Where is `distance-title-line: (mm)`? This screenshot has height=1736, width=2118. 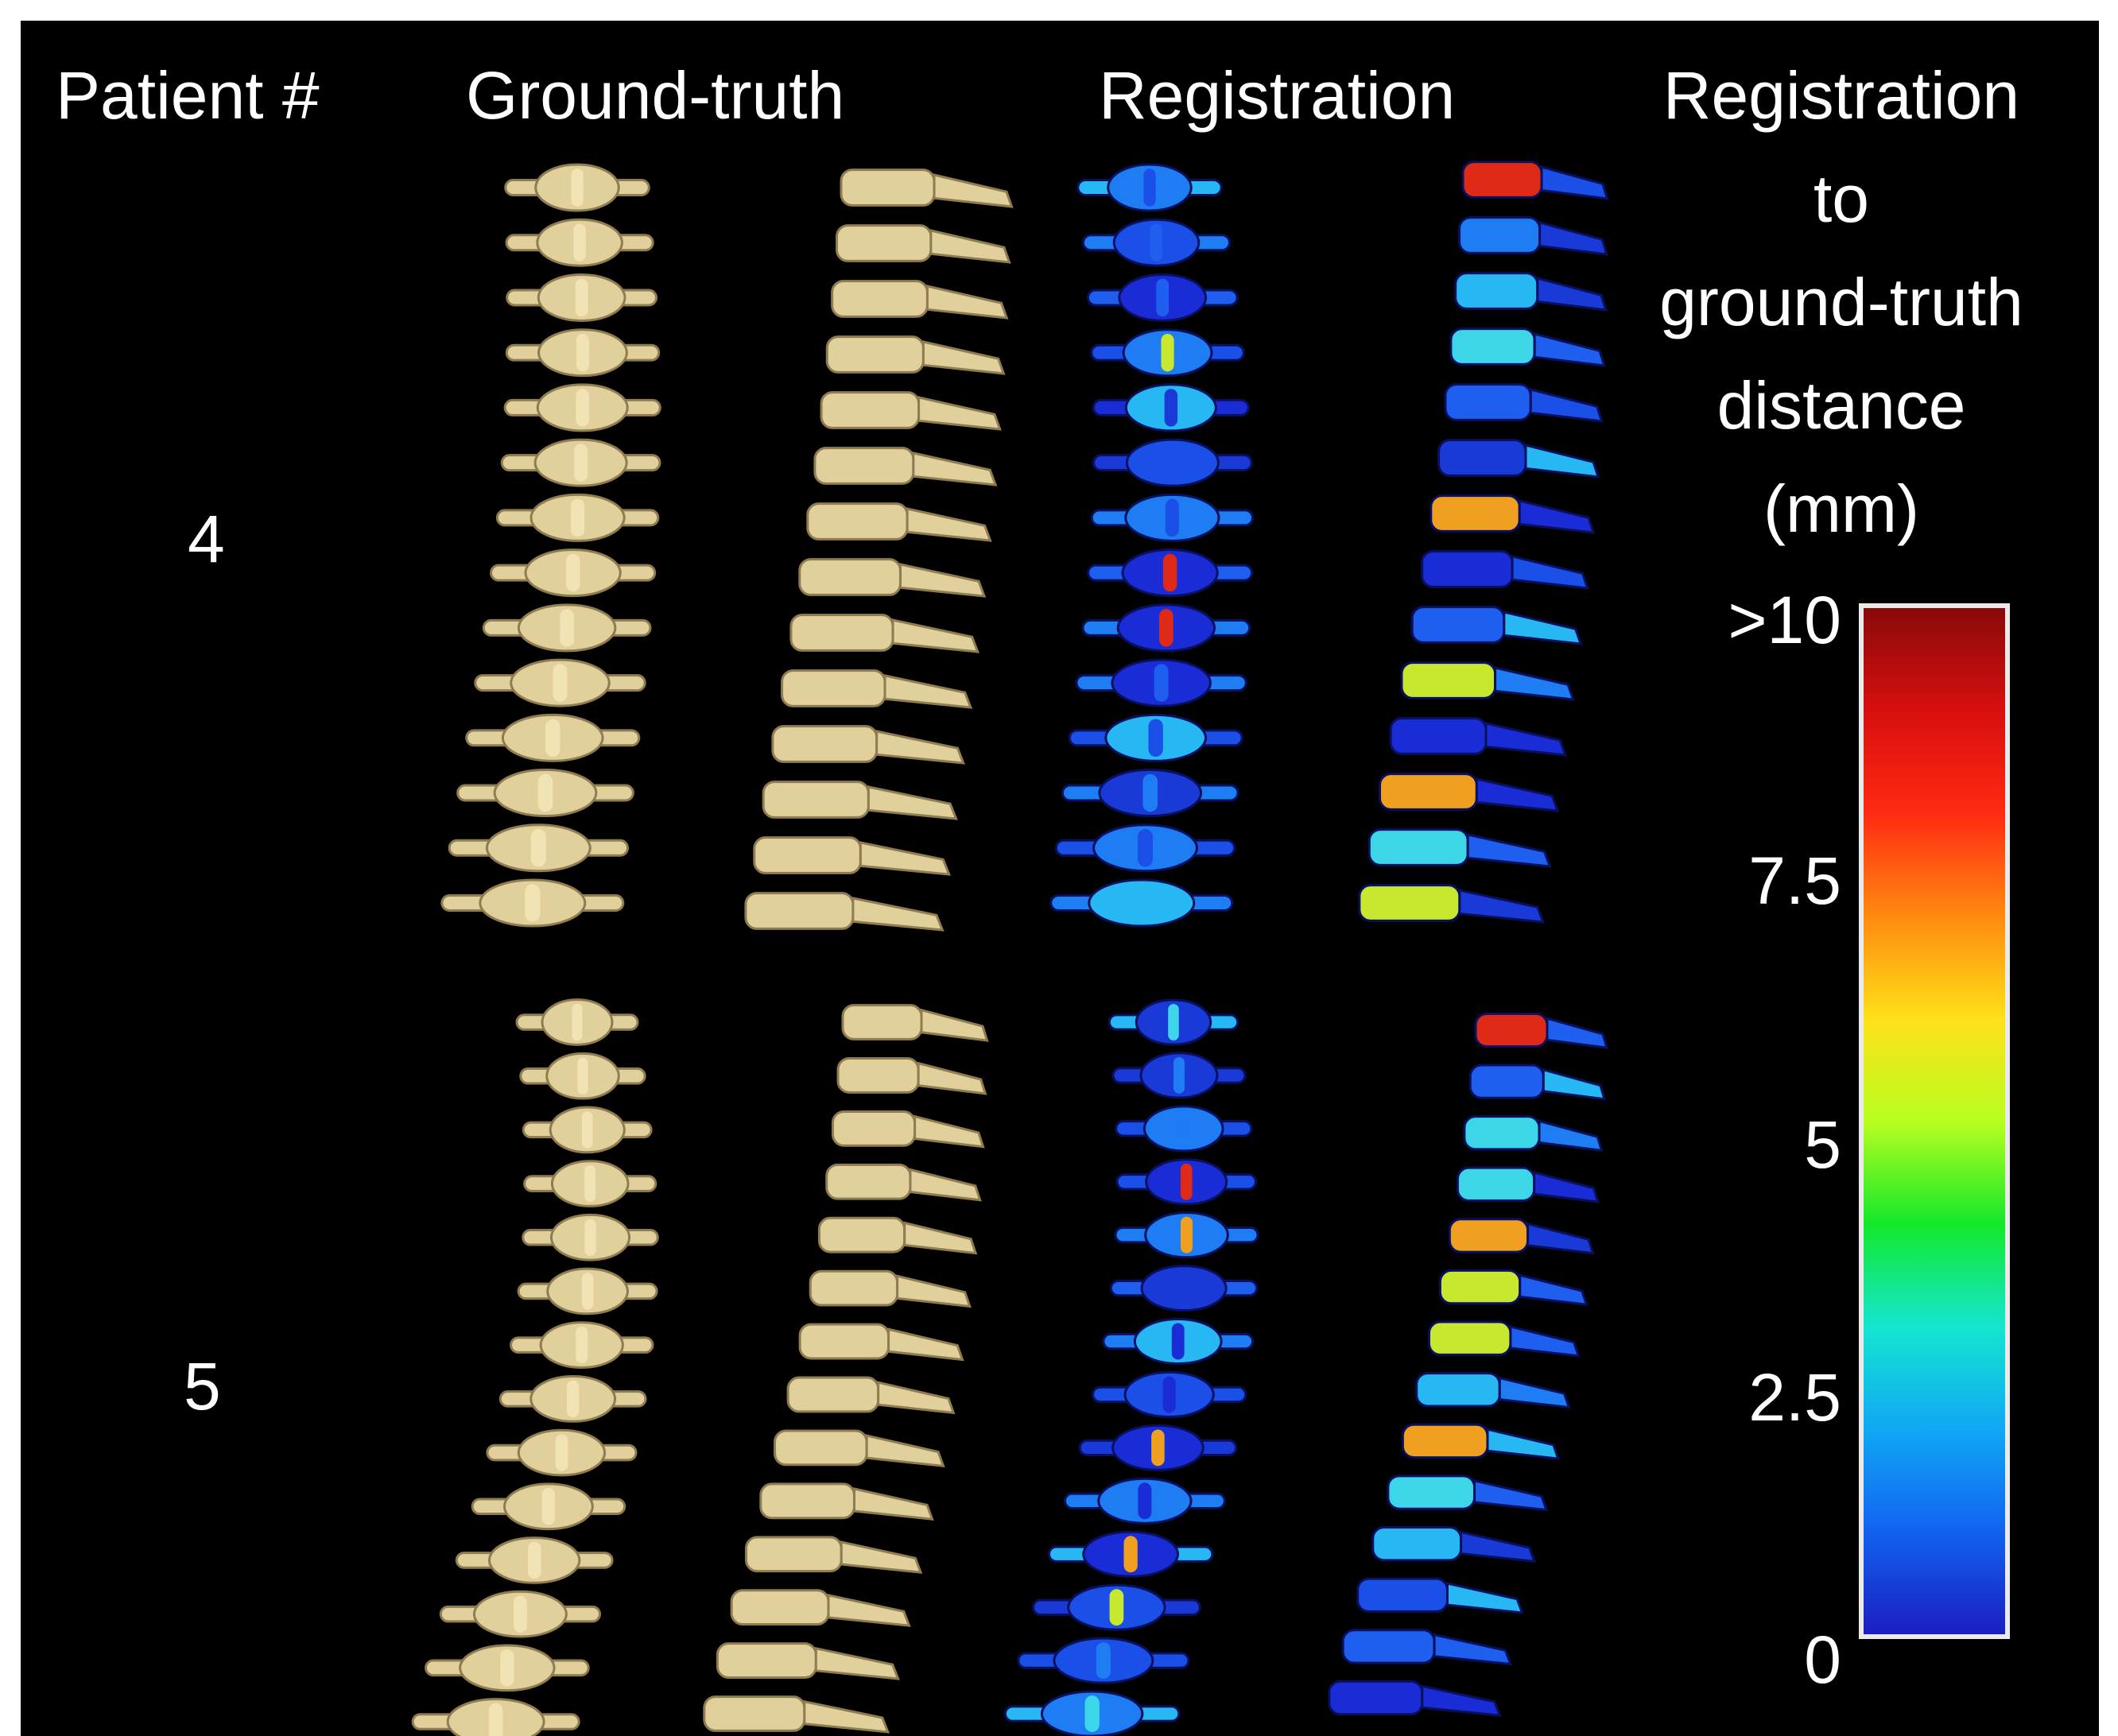
distance-title-line: (mm) is located at coordinates (1841, 508).